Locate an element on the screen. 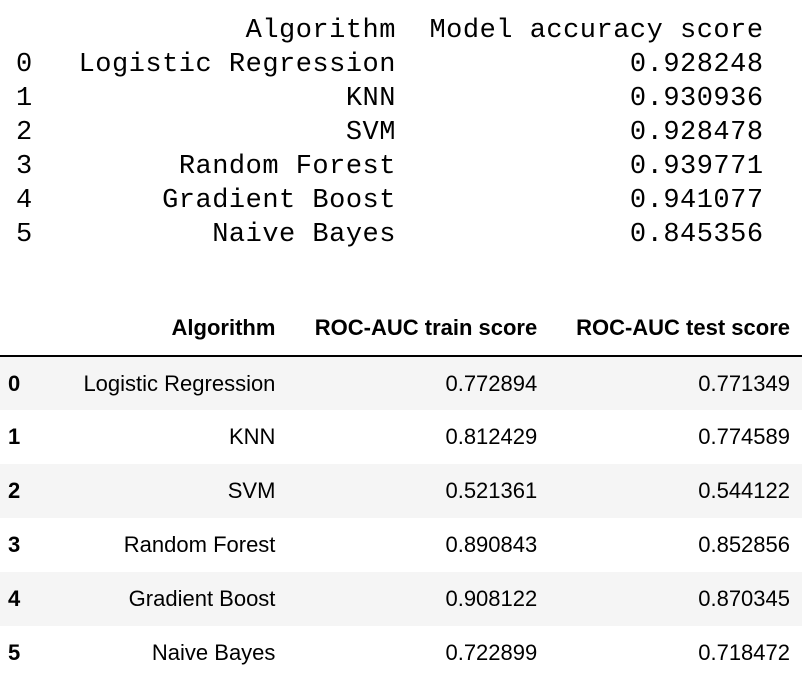 This screenshot has width=806, height=694. table-row: 2 SVM 0.521361 0.544122 is located at coordinates (401, 491).